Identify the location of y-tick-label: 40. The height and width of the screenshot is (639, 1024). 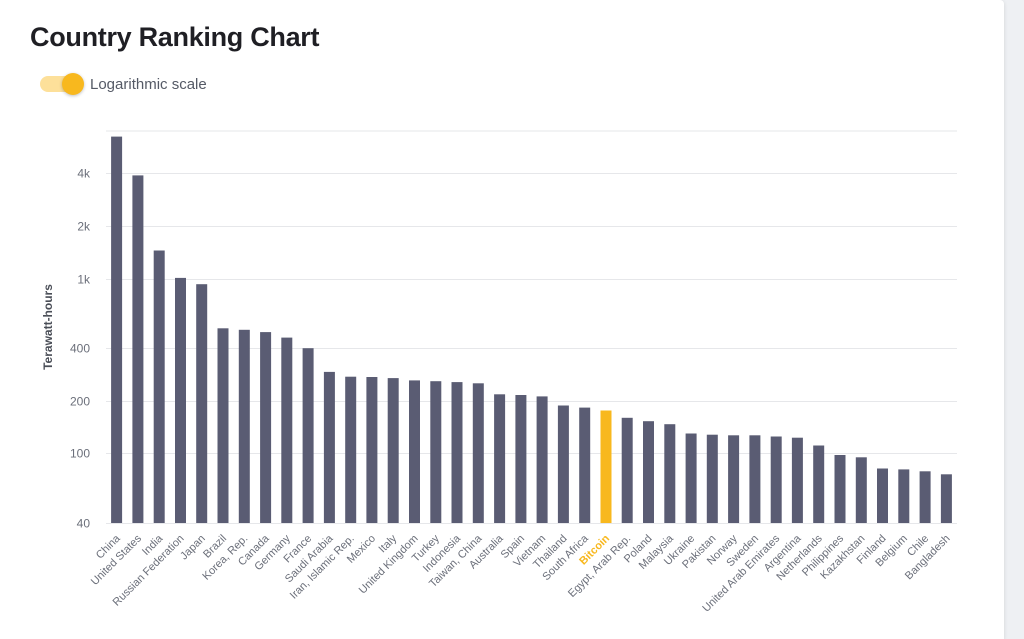
(84, 524).